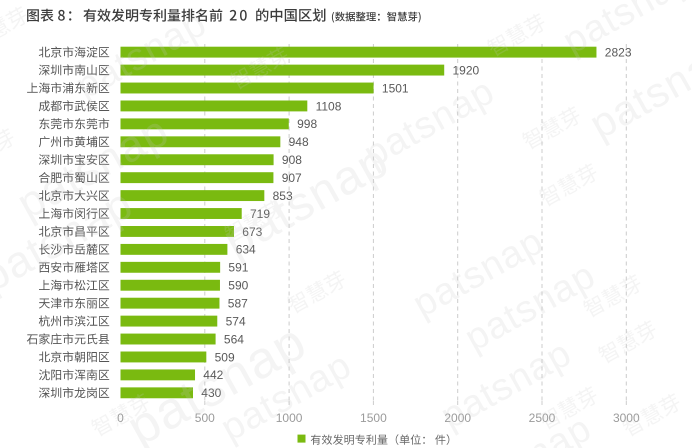 Image resolution: width=692 pixels, height=448 pixels. I want to click on svg-text: 587, so click(238, 304).